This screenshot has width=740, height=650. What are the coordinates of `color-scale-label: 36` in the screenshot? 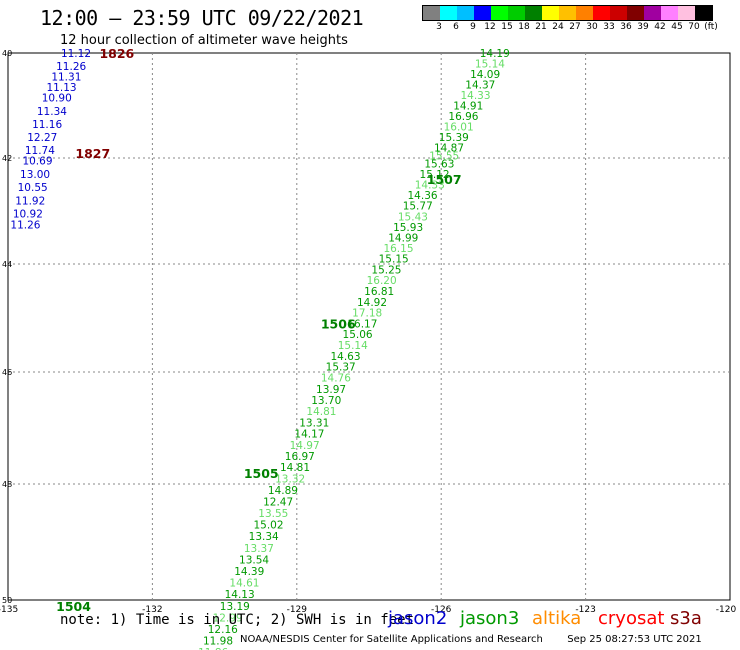 It's located at (626, 27).